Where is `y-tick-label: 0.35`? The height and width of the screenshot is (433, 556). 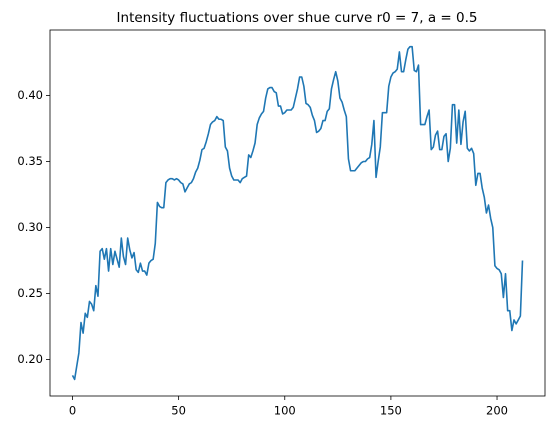
y-tick-label: 0.35 is located at coordinates (30, 161).